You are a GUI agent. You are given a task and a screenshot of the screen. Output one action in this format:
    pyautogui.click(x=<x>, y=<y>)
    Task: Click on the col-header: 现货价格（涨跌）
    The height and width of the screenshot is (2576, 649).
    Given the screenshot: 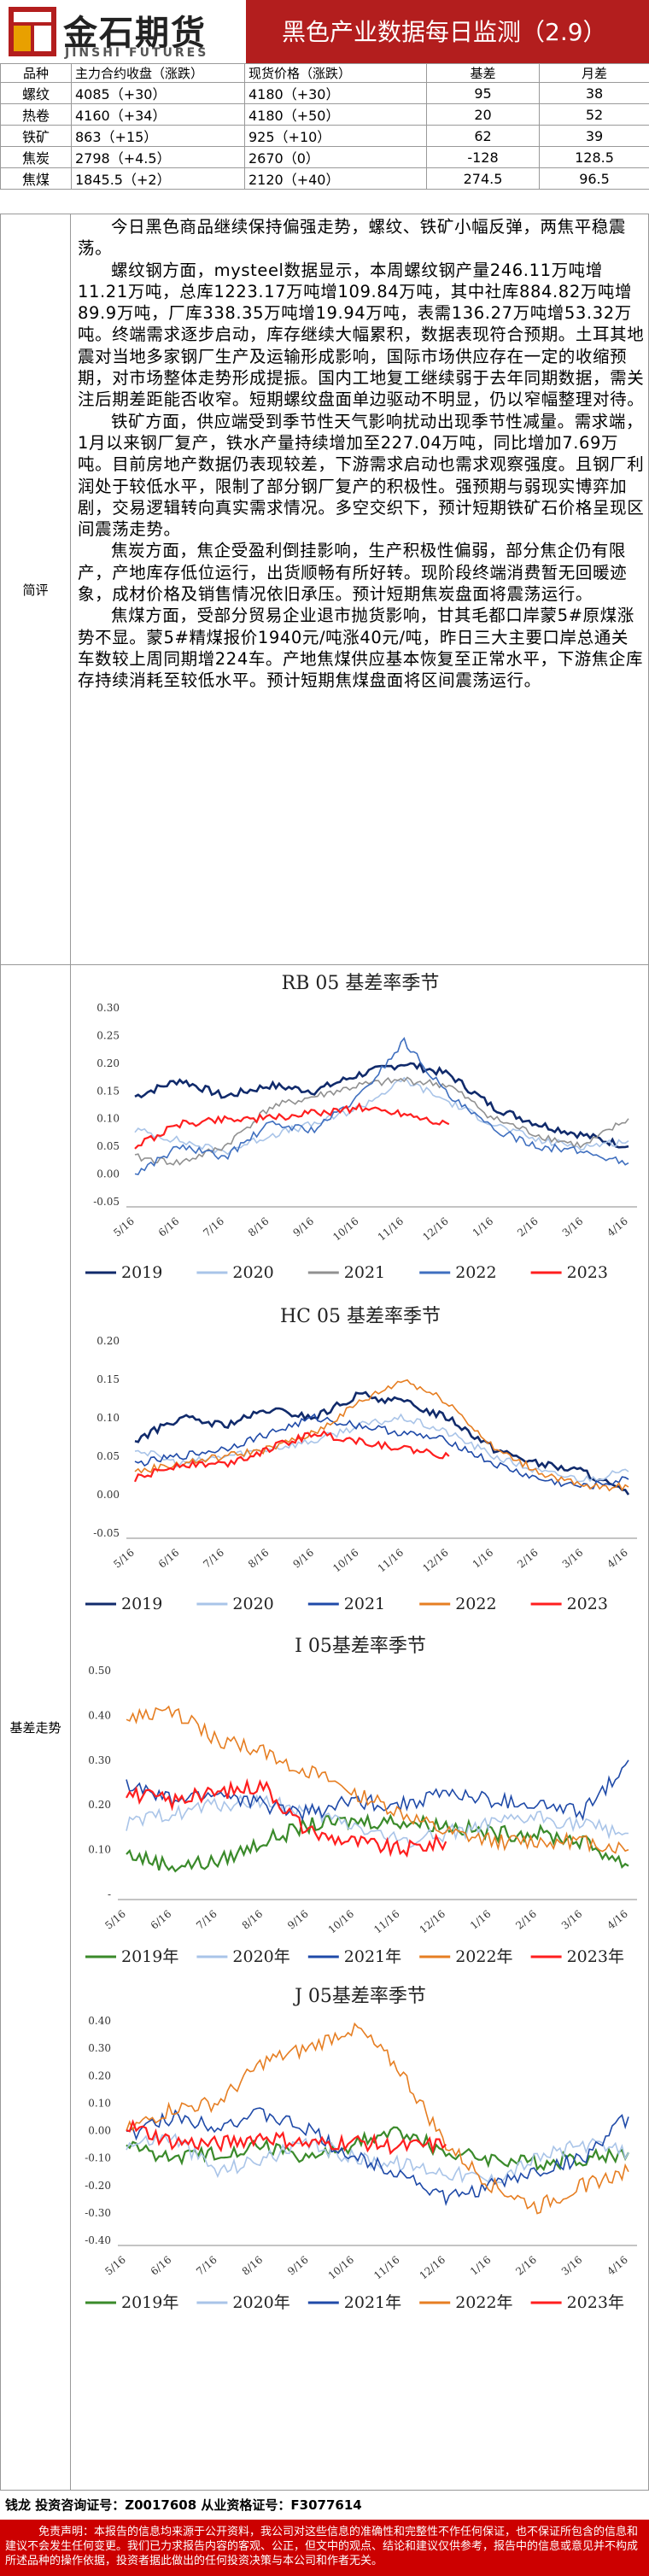 What is the action you would take?
    pyautogui.click(x=336, y=73)
    